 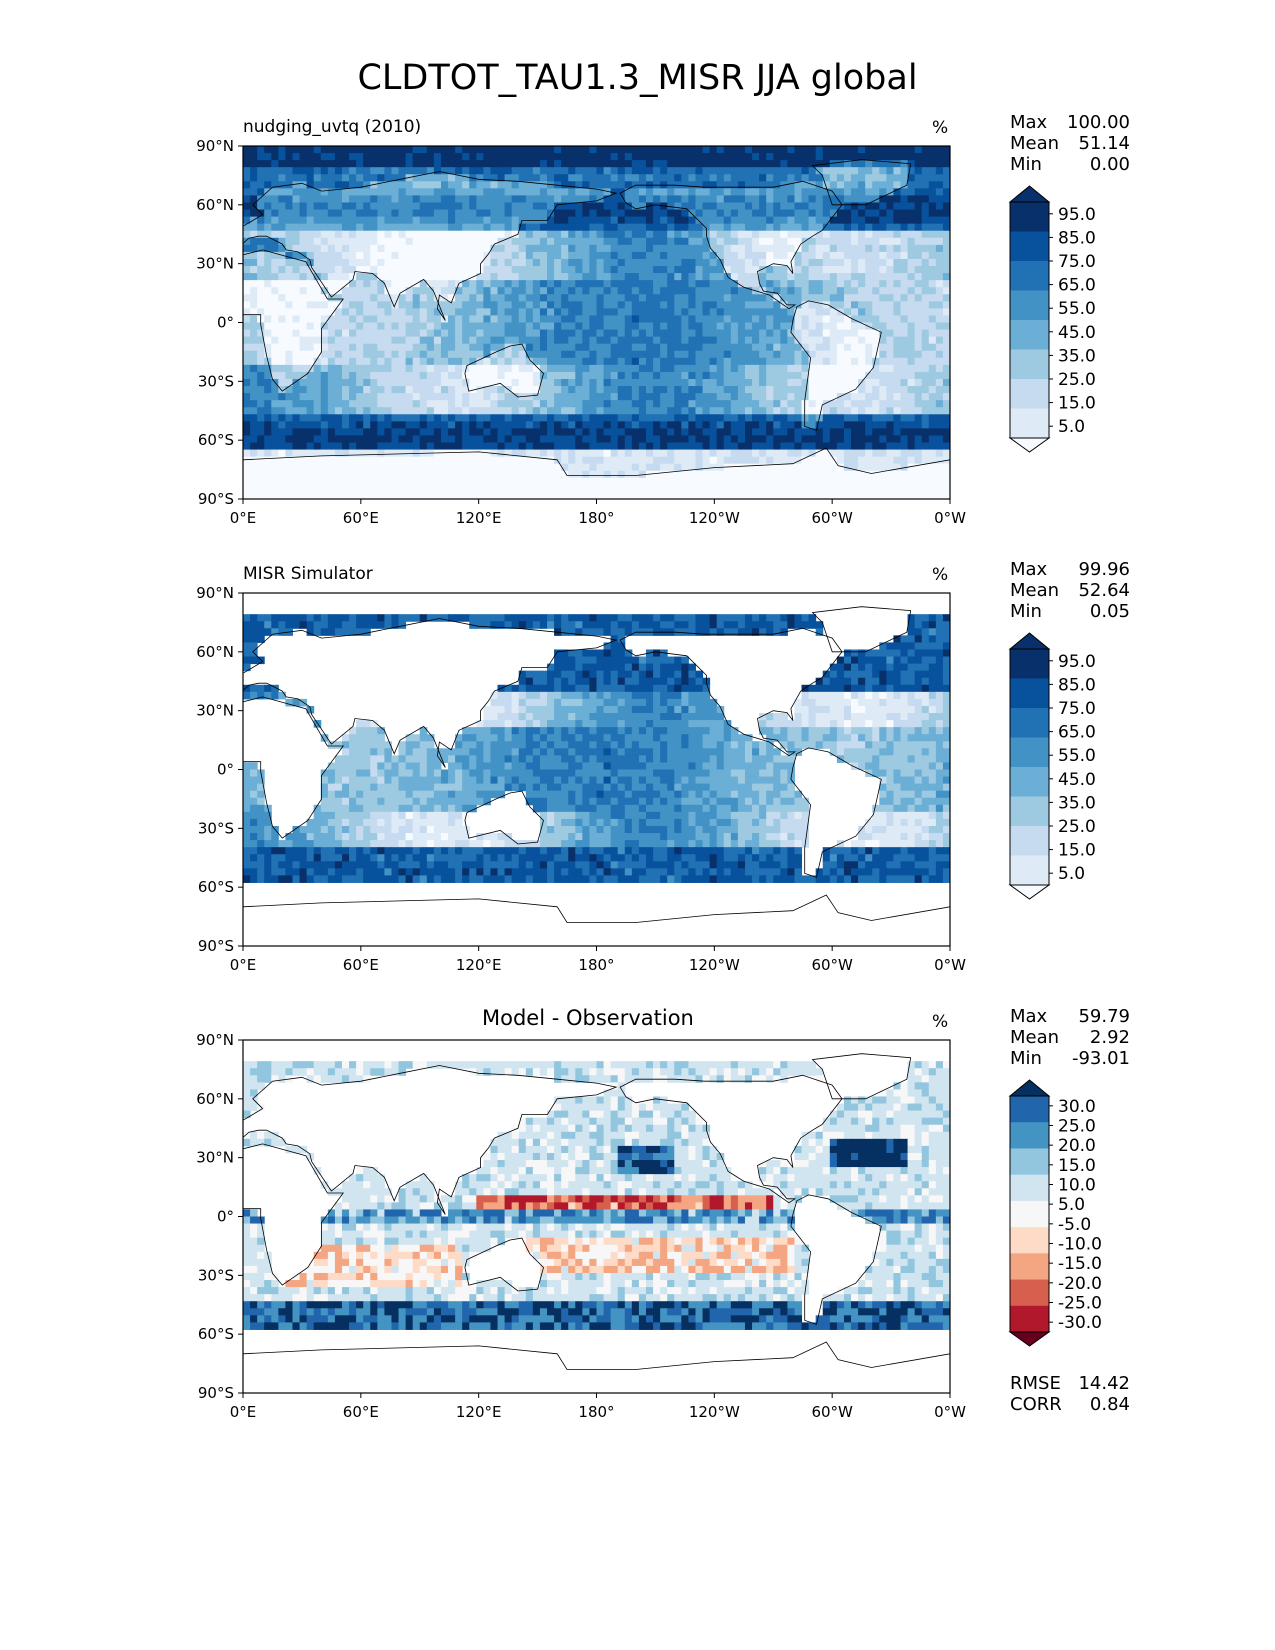 What do you see at coordinates (1035, 1383) in the screenshot?
I see `rmse-label: RMSE` at bounding box center [1035, 1383].